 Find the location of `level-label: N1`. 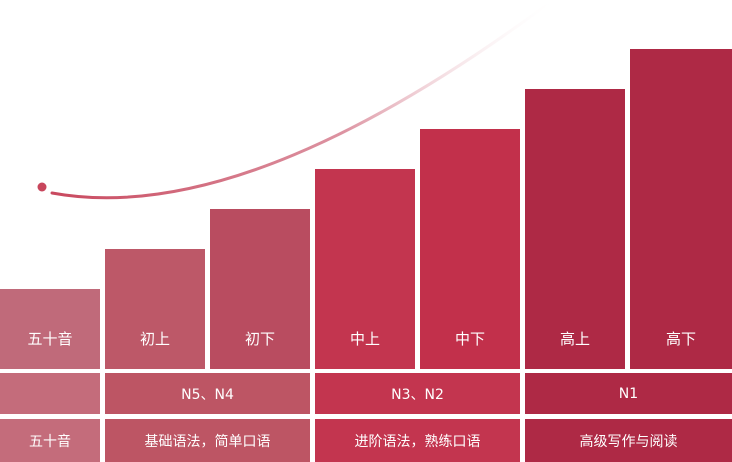

level-label: N1 is located at coordinates (628, 393).